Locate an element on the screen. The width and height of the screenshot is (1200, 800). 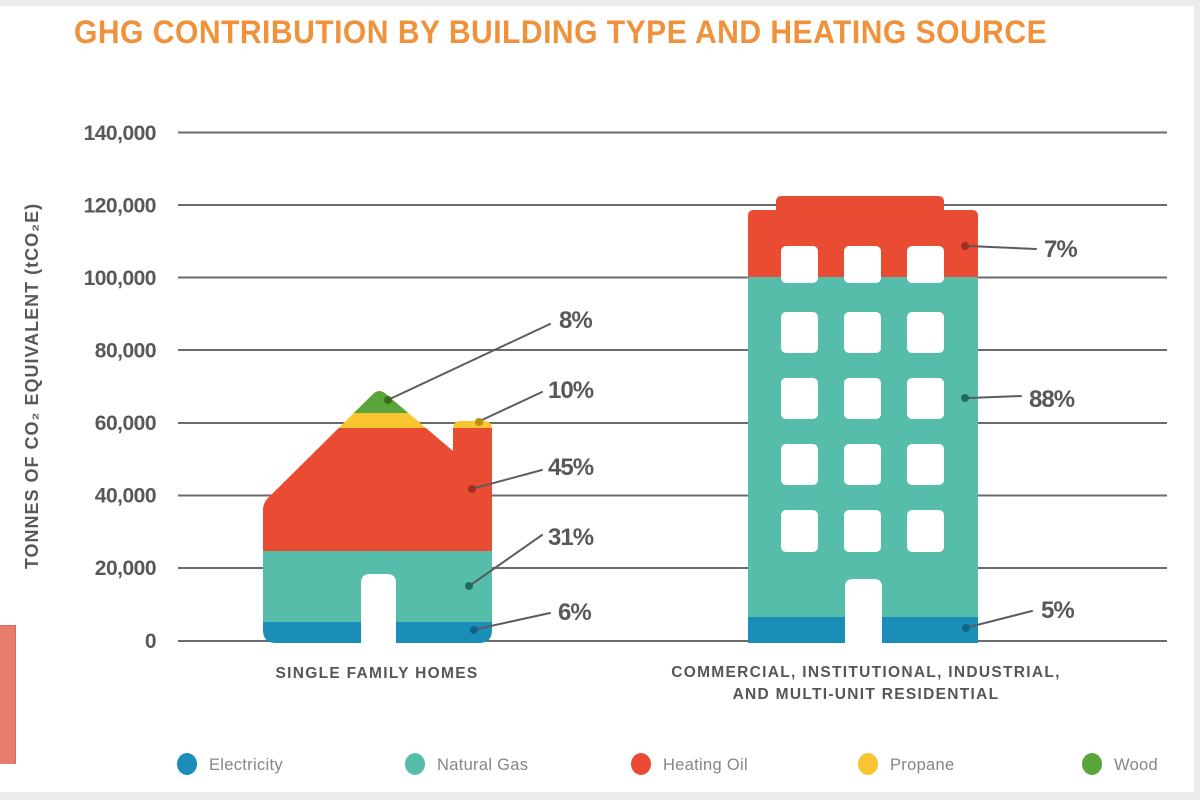
page-edge-bottom is located at coordinates (600, 796).